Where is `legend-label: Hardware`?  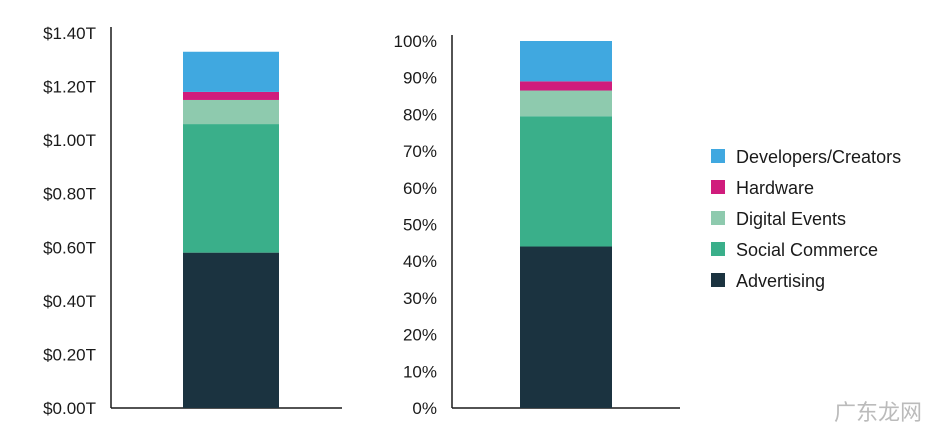
legend-label: Hardware is located at coordinates (775, 188).